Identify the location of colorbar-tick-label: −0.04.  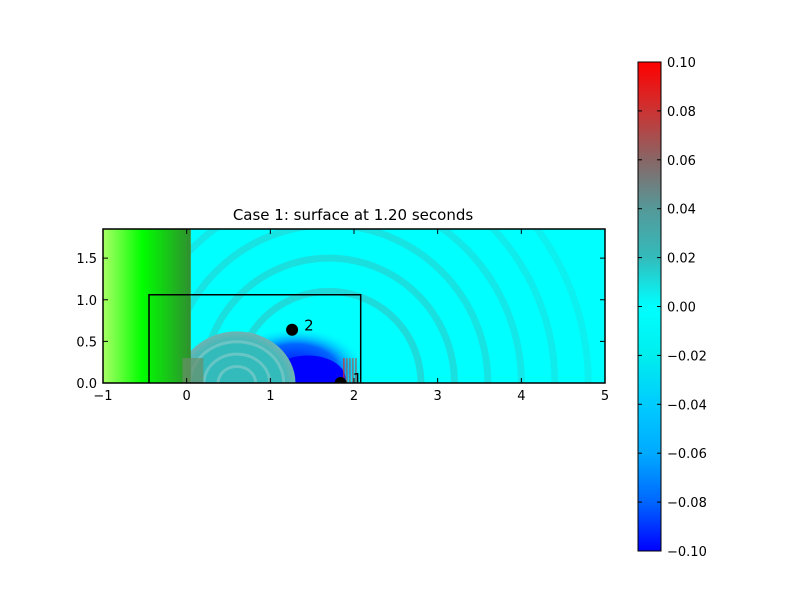
(687, 405).